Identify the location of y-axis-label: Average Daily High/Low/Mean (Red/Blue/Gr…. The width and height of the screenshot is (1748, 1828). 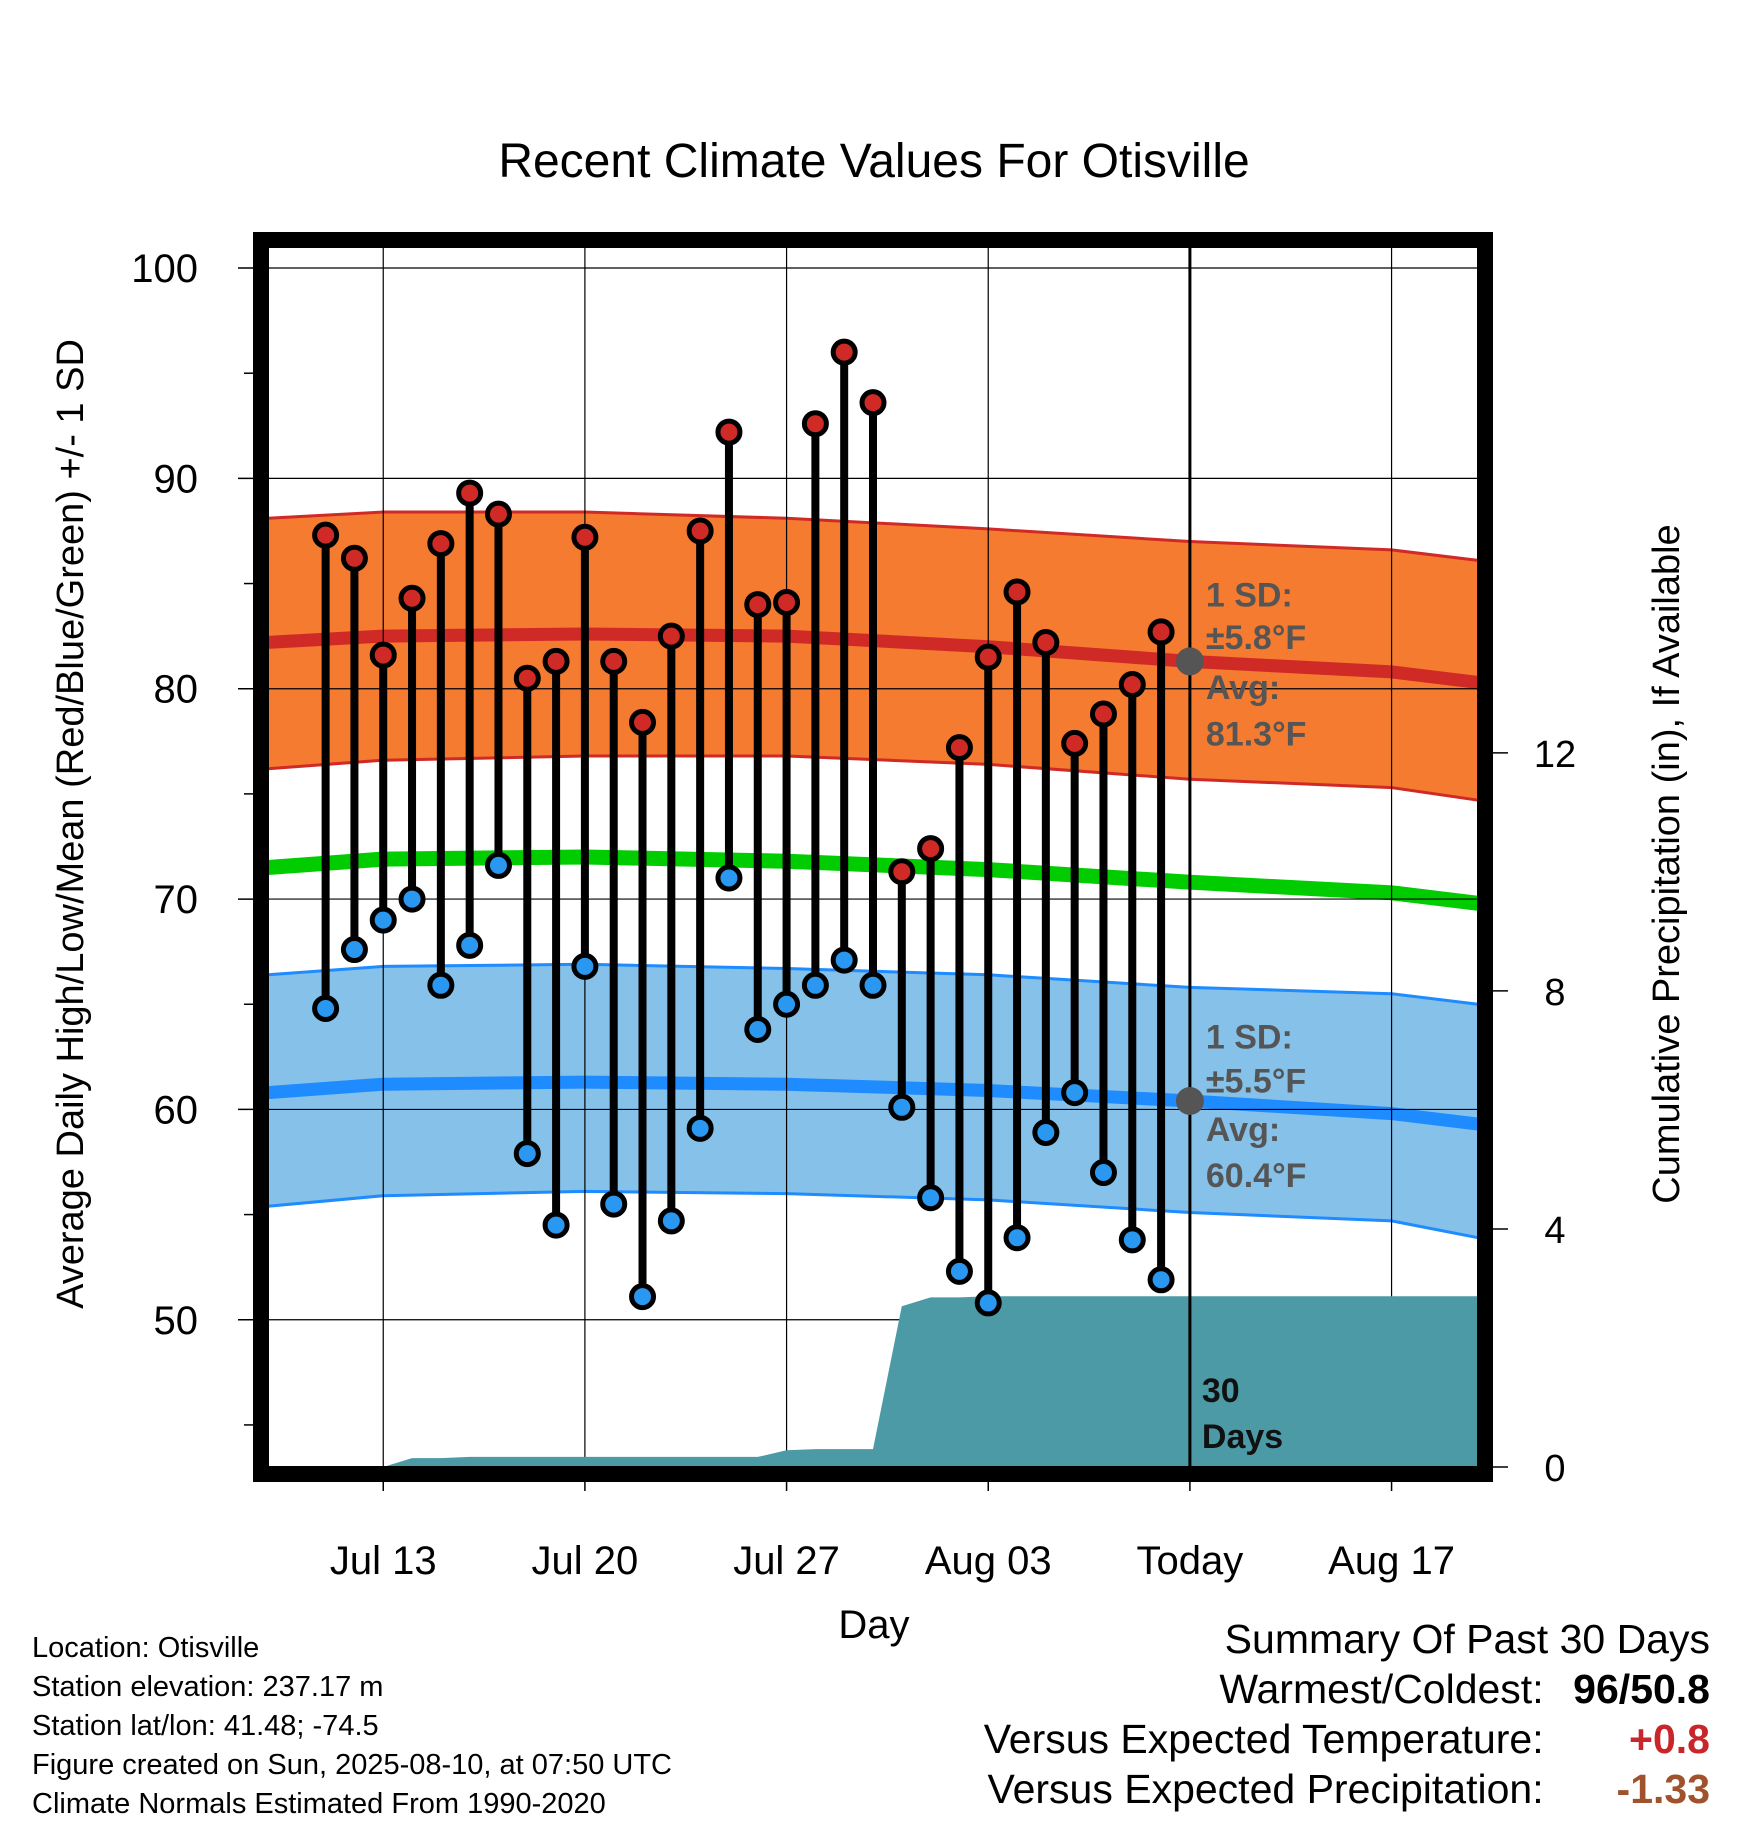
(71, 824).